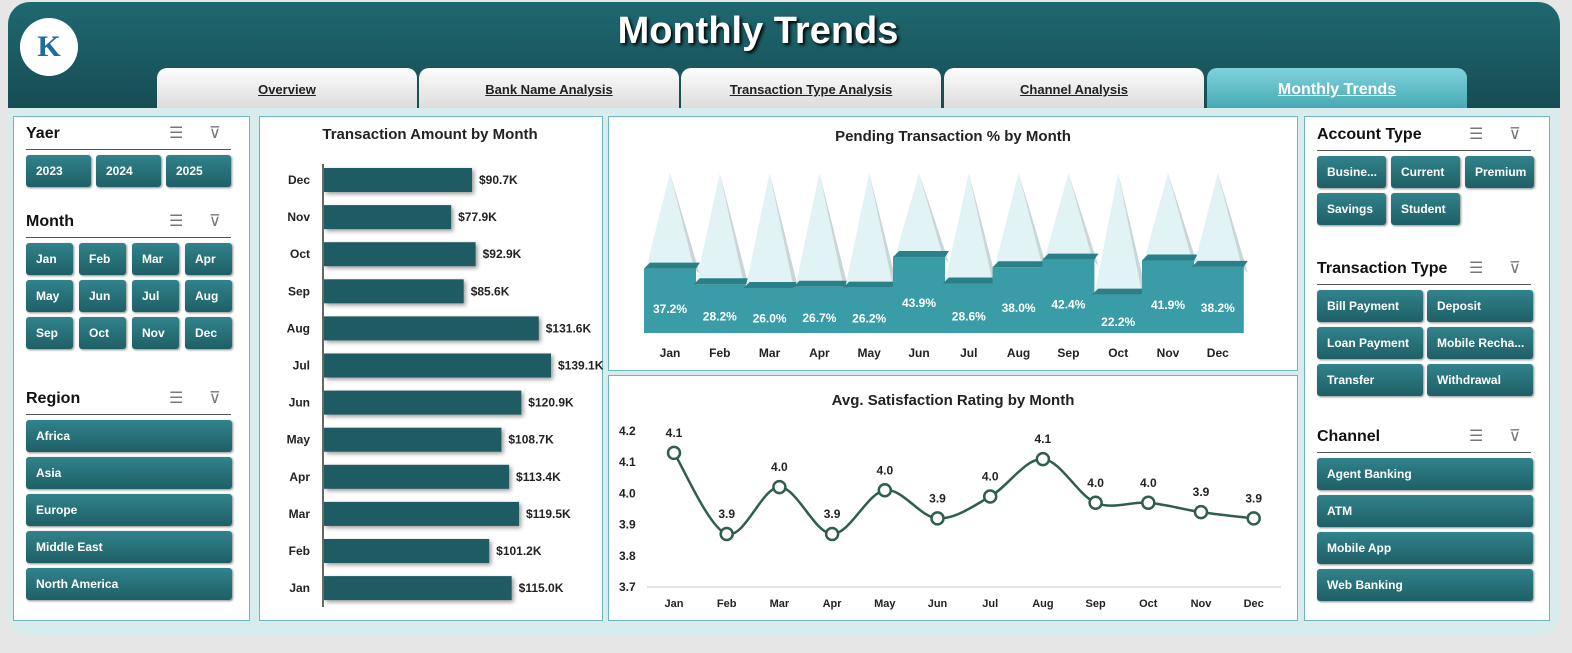  I want to click on category-label: Sep, so click(1096, 604).